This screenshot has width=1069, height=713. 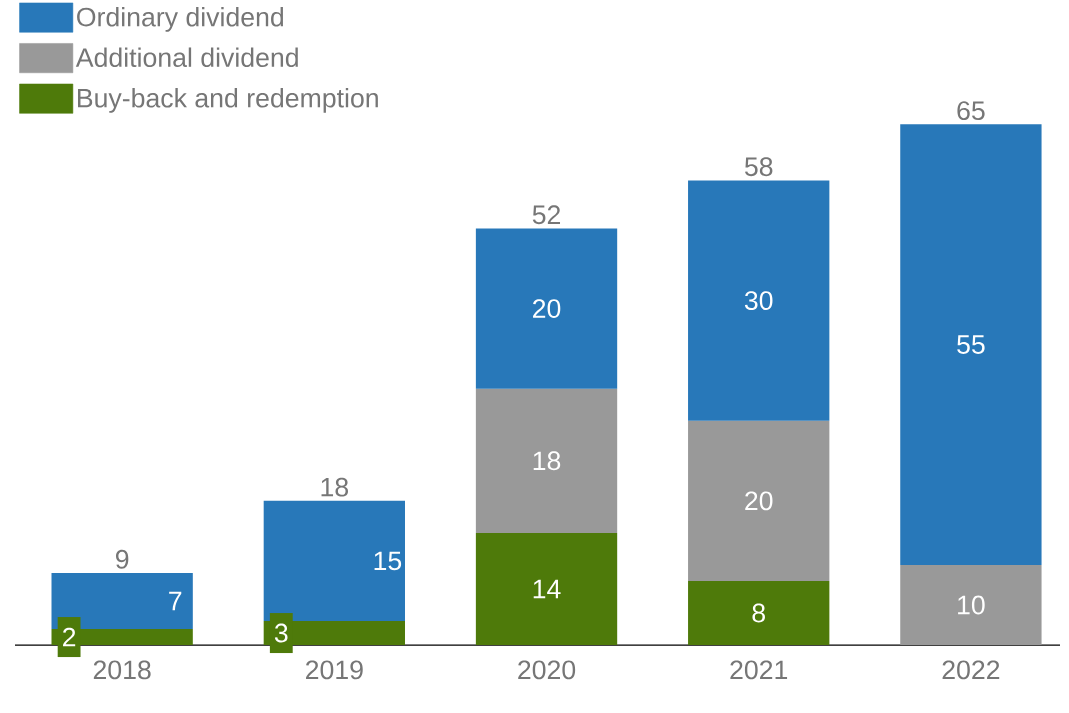 I want to click on data-label: 55, so click(x=971, y=344).